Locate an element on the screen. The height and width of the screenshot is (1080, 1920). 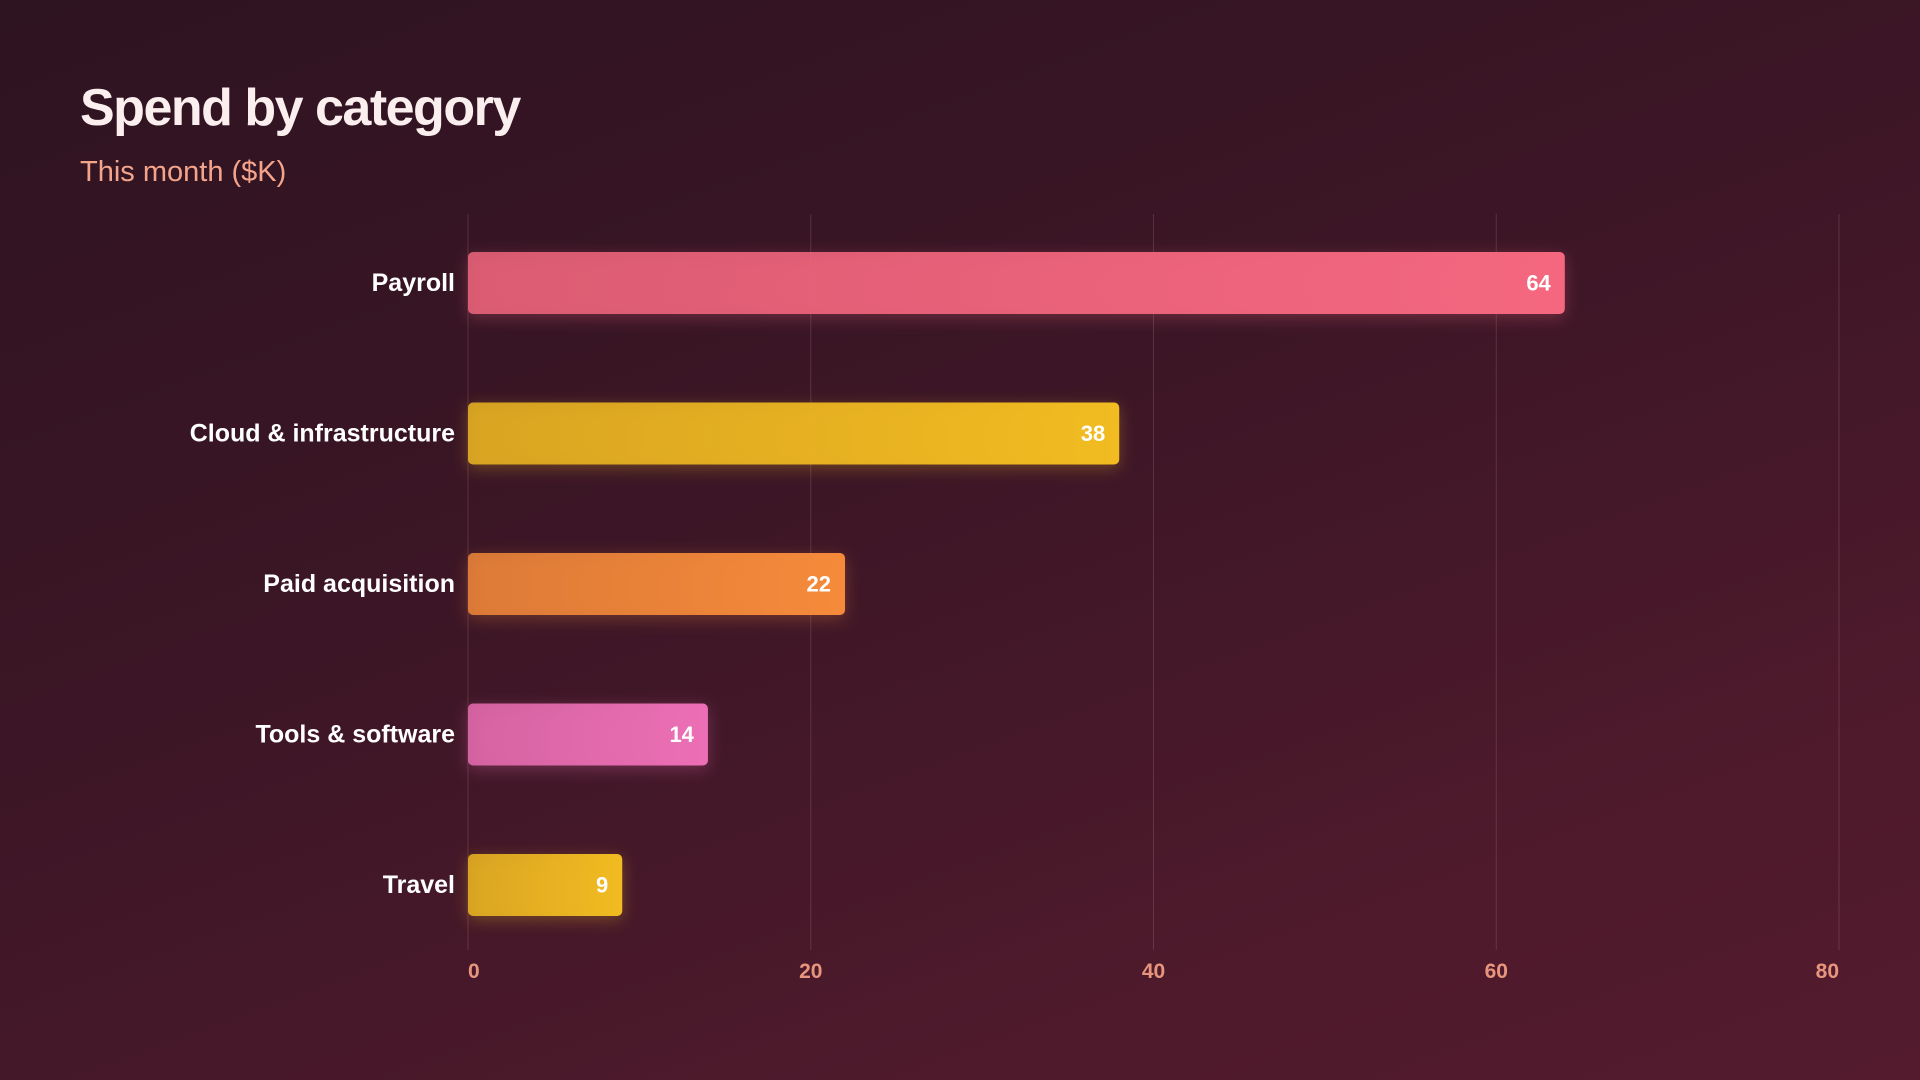
chart-title: Spend by category is located at coordinates (300, 108).